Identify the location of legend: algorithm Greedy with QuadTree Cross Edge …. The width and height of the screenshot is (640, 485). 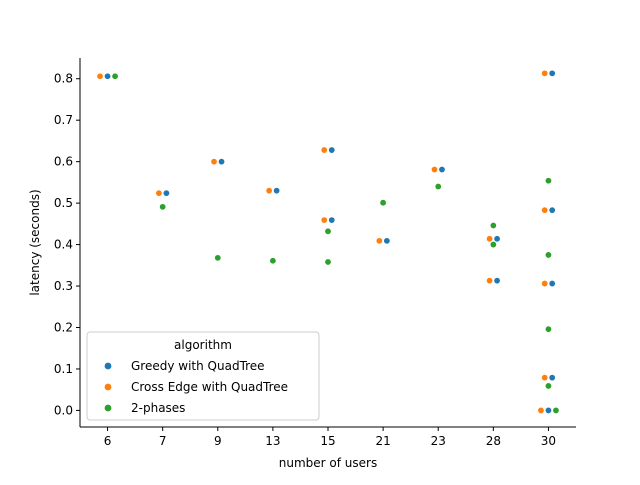
(203, 376).